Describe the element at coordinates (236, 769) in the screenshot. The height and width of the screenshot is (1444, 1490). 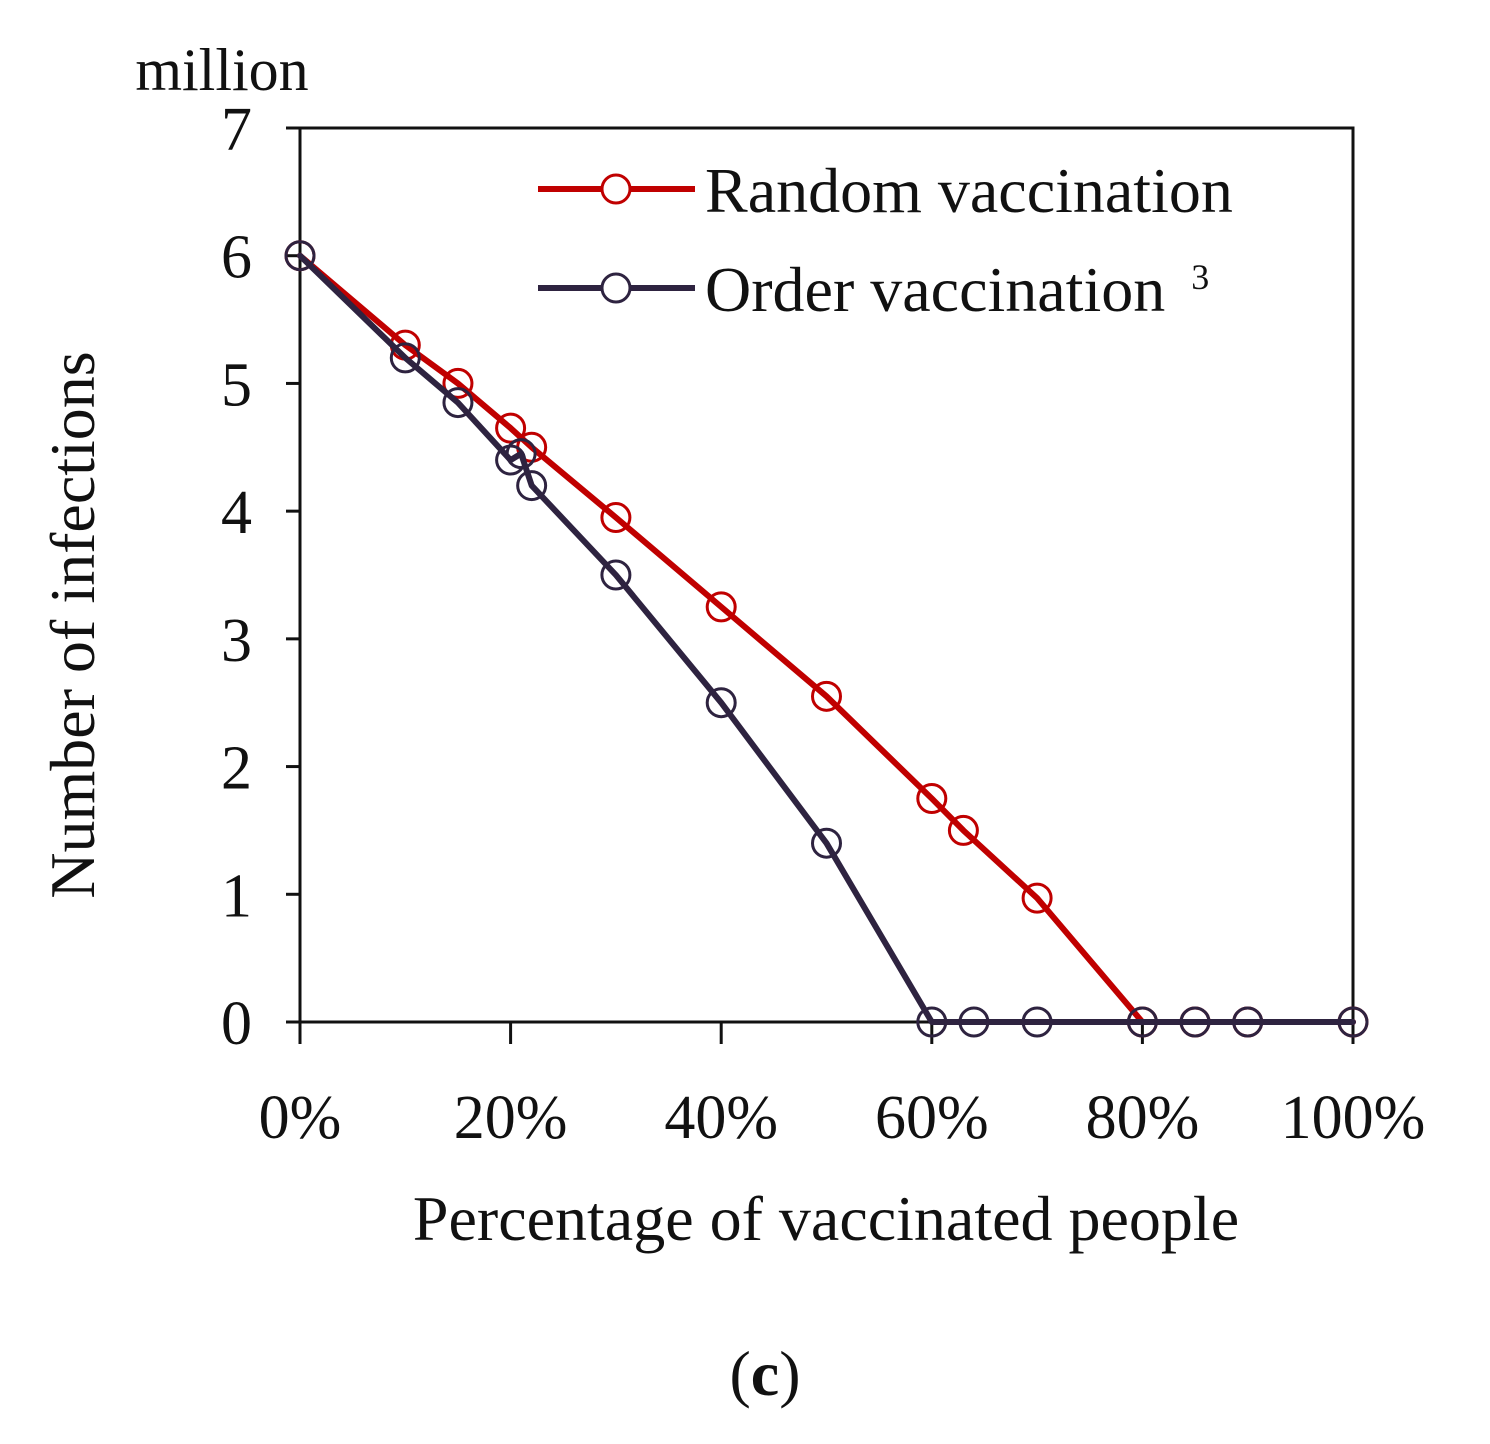
I see `y-tick-label: 2` at that location.